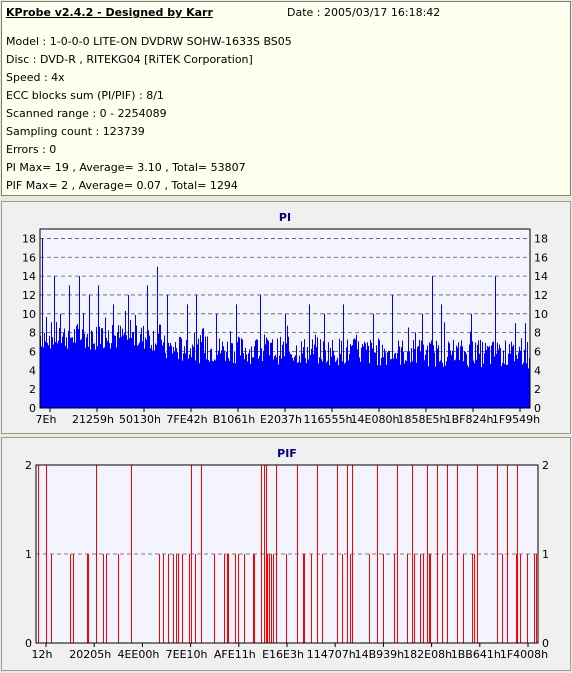  Describe the element at coordinates (541, 314) in the screenshot. I see `pi-ytick-right: 10` at that location.